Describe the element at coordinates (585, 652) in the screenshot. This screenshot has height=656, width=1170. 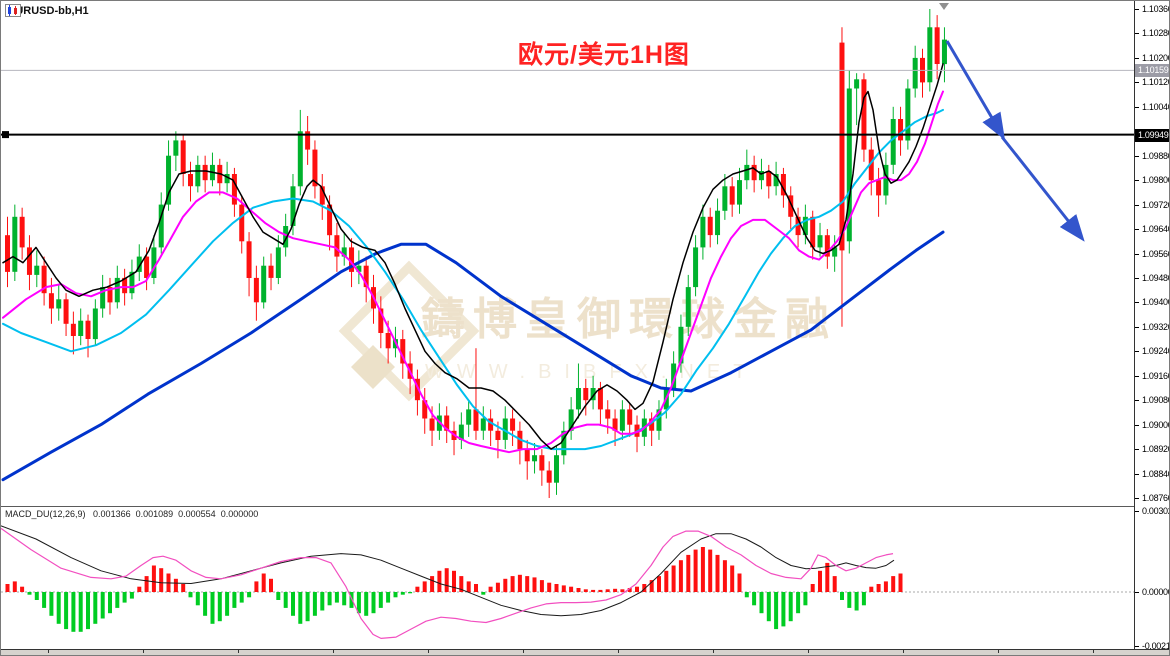
I see `time-axis` at that location.